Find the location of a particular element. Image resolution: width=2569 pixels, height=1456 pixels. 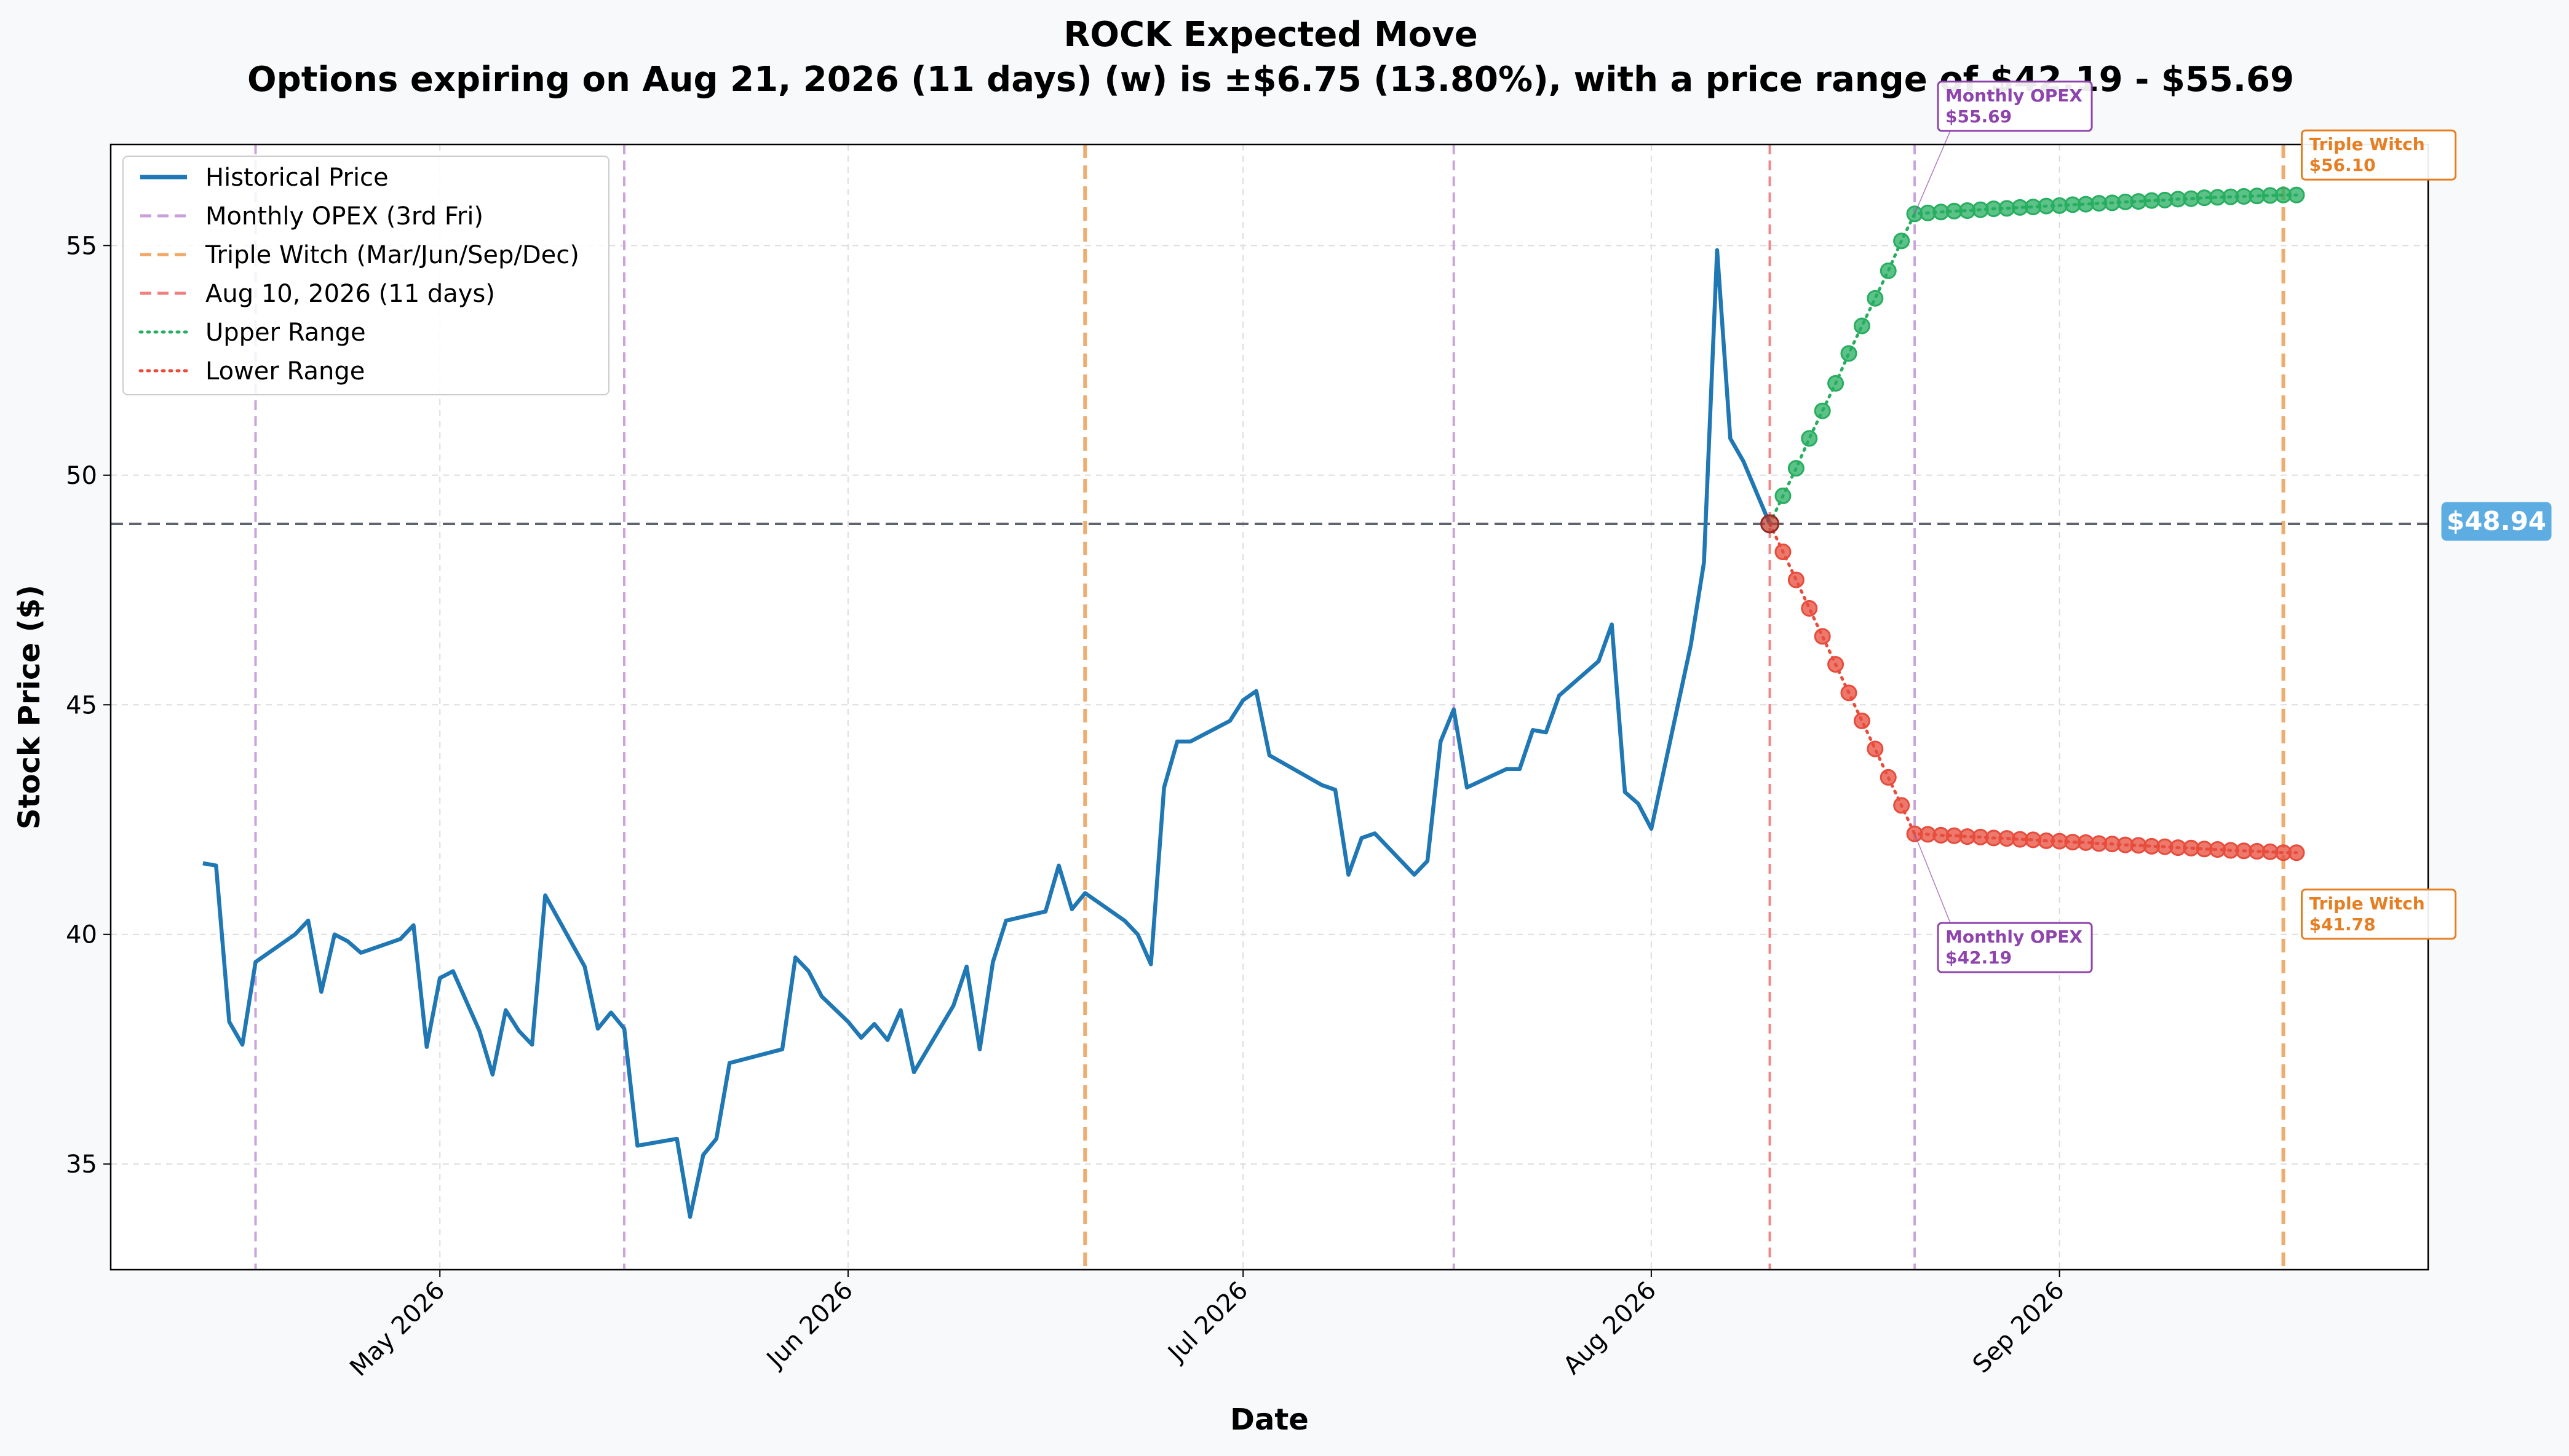

annotation-value: $41.78 is located at coordinates (2343, 924).